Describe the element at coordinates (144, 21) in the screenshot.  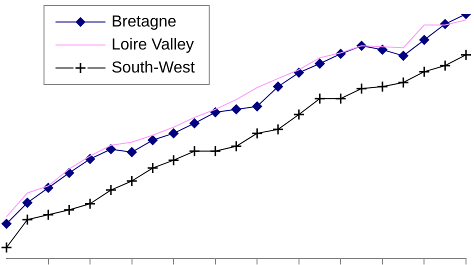
I see `legend-label: Bretagne` at that location.